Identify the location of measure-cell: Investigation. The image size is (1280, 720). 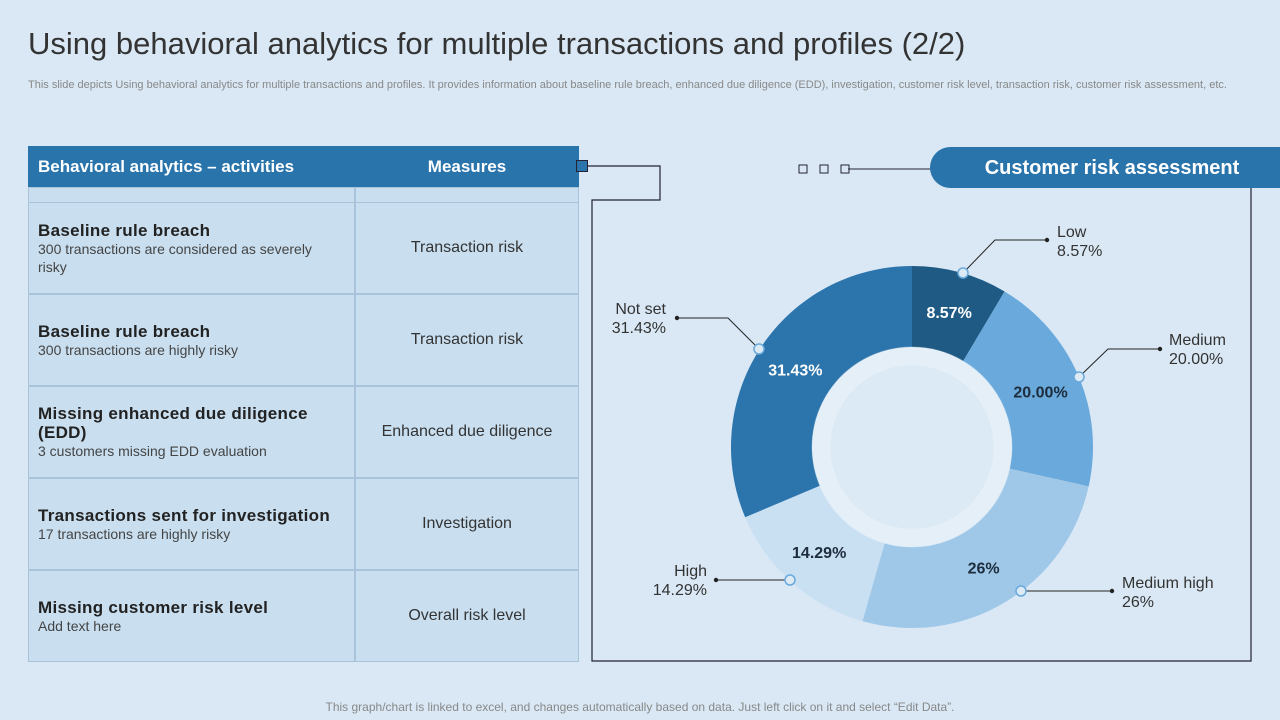
(467, 524).